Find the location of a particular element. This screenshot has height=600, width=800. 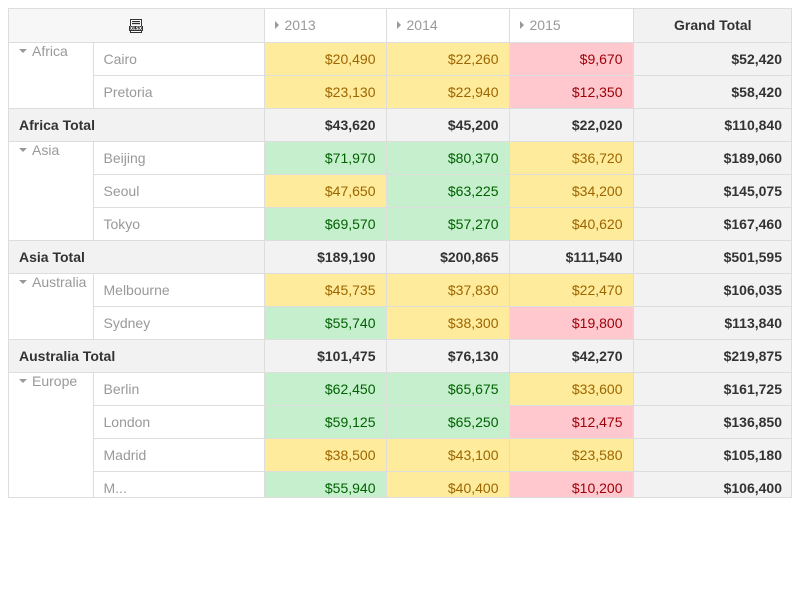

value-cell: $40,620 is located at coordinates (571, 223).